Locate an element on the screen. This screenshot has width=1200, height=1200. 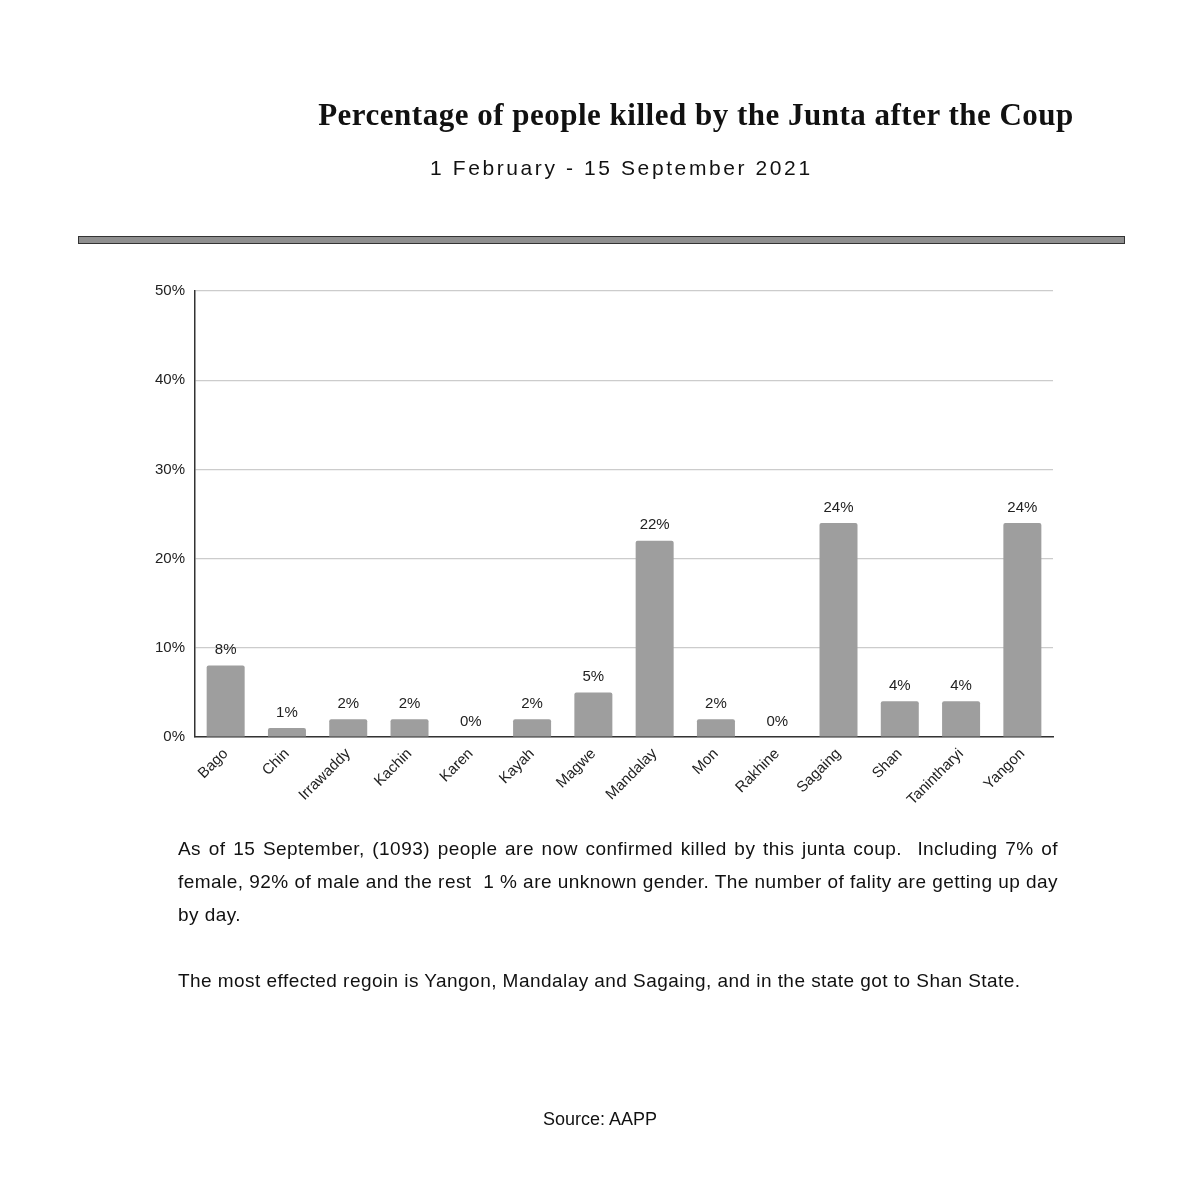
text: As of 15 September, (1093) people are now confirmed killed by this junta coup. Including 7% of female, 92% of male and the rest 1 % are unknown gender. The number of fality are getting up day by day. is located at coordinates (618, 882).